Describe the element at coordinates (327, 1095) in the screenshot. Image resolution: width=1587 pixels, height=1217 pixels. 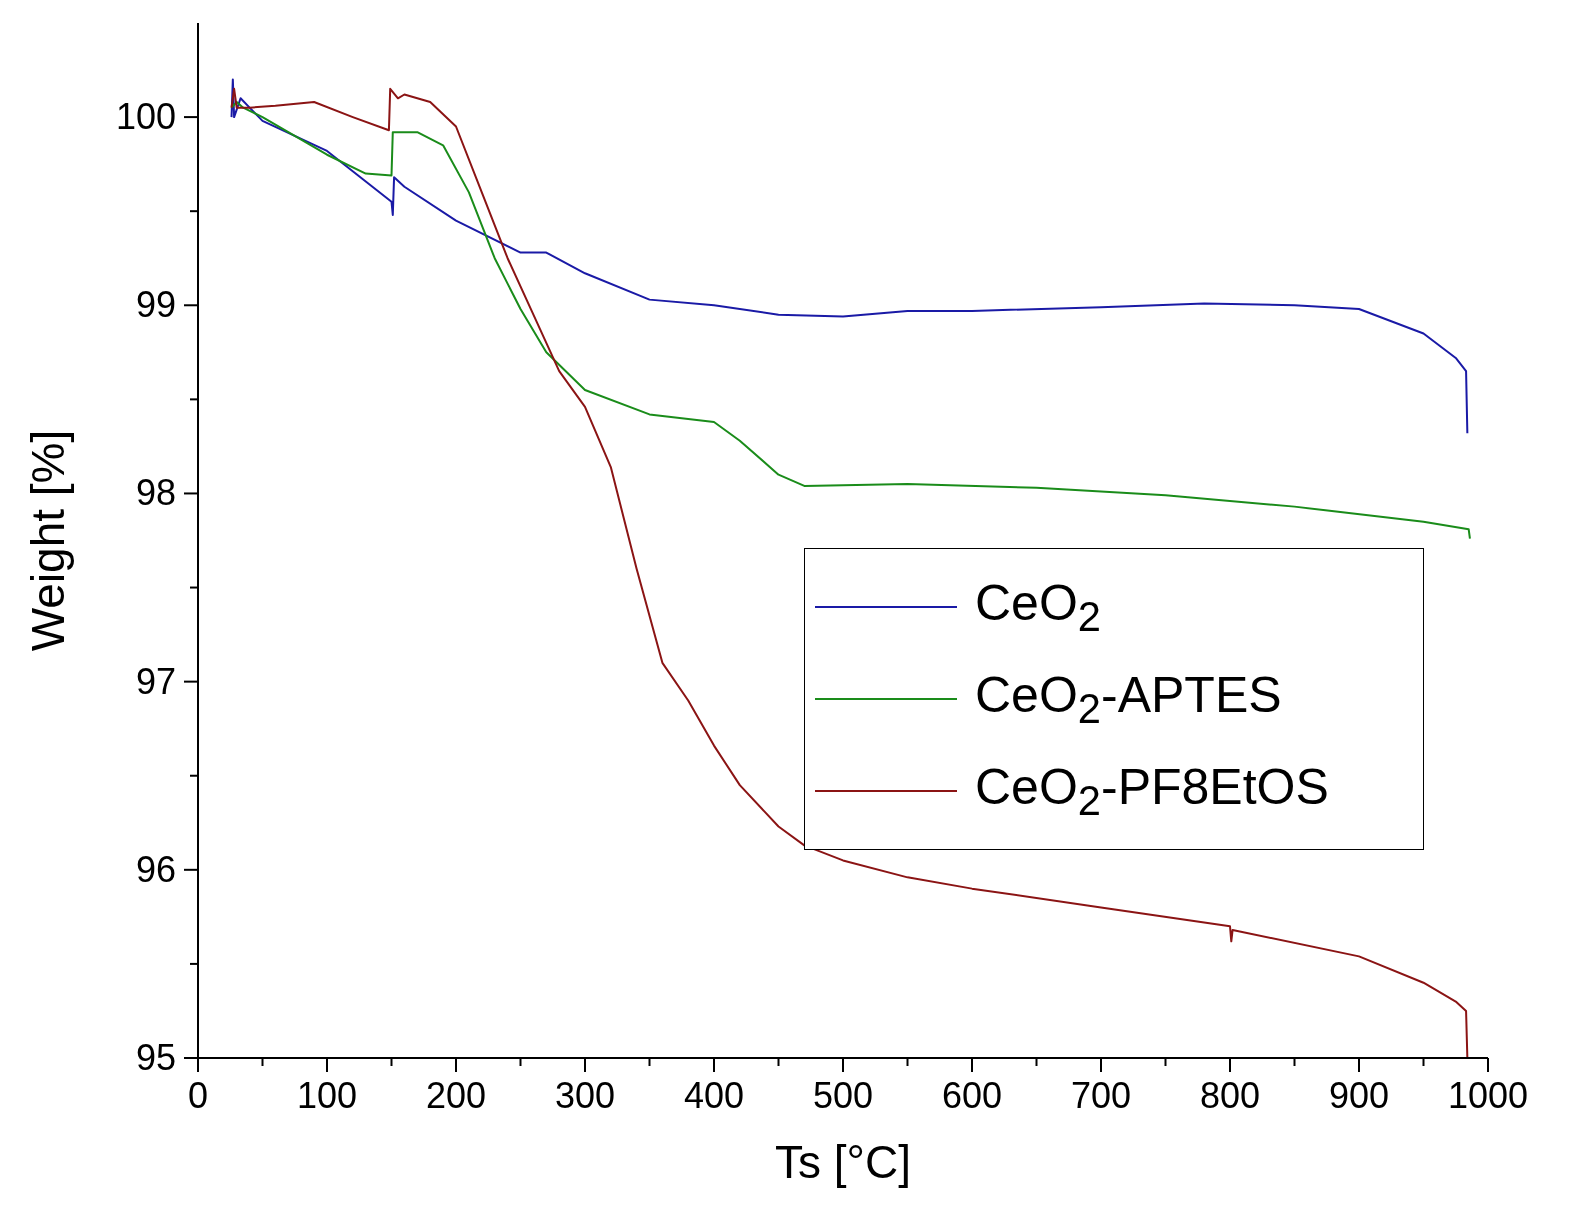
I see `x-tick-label: 100` at that location.